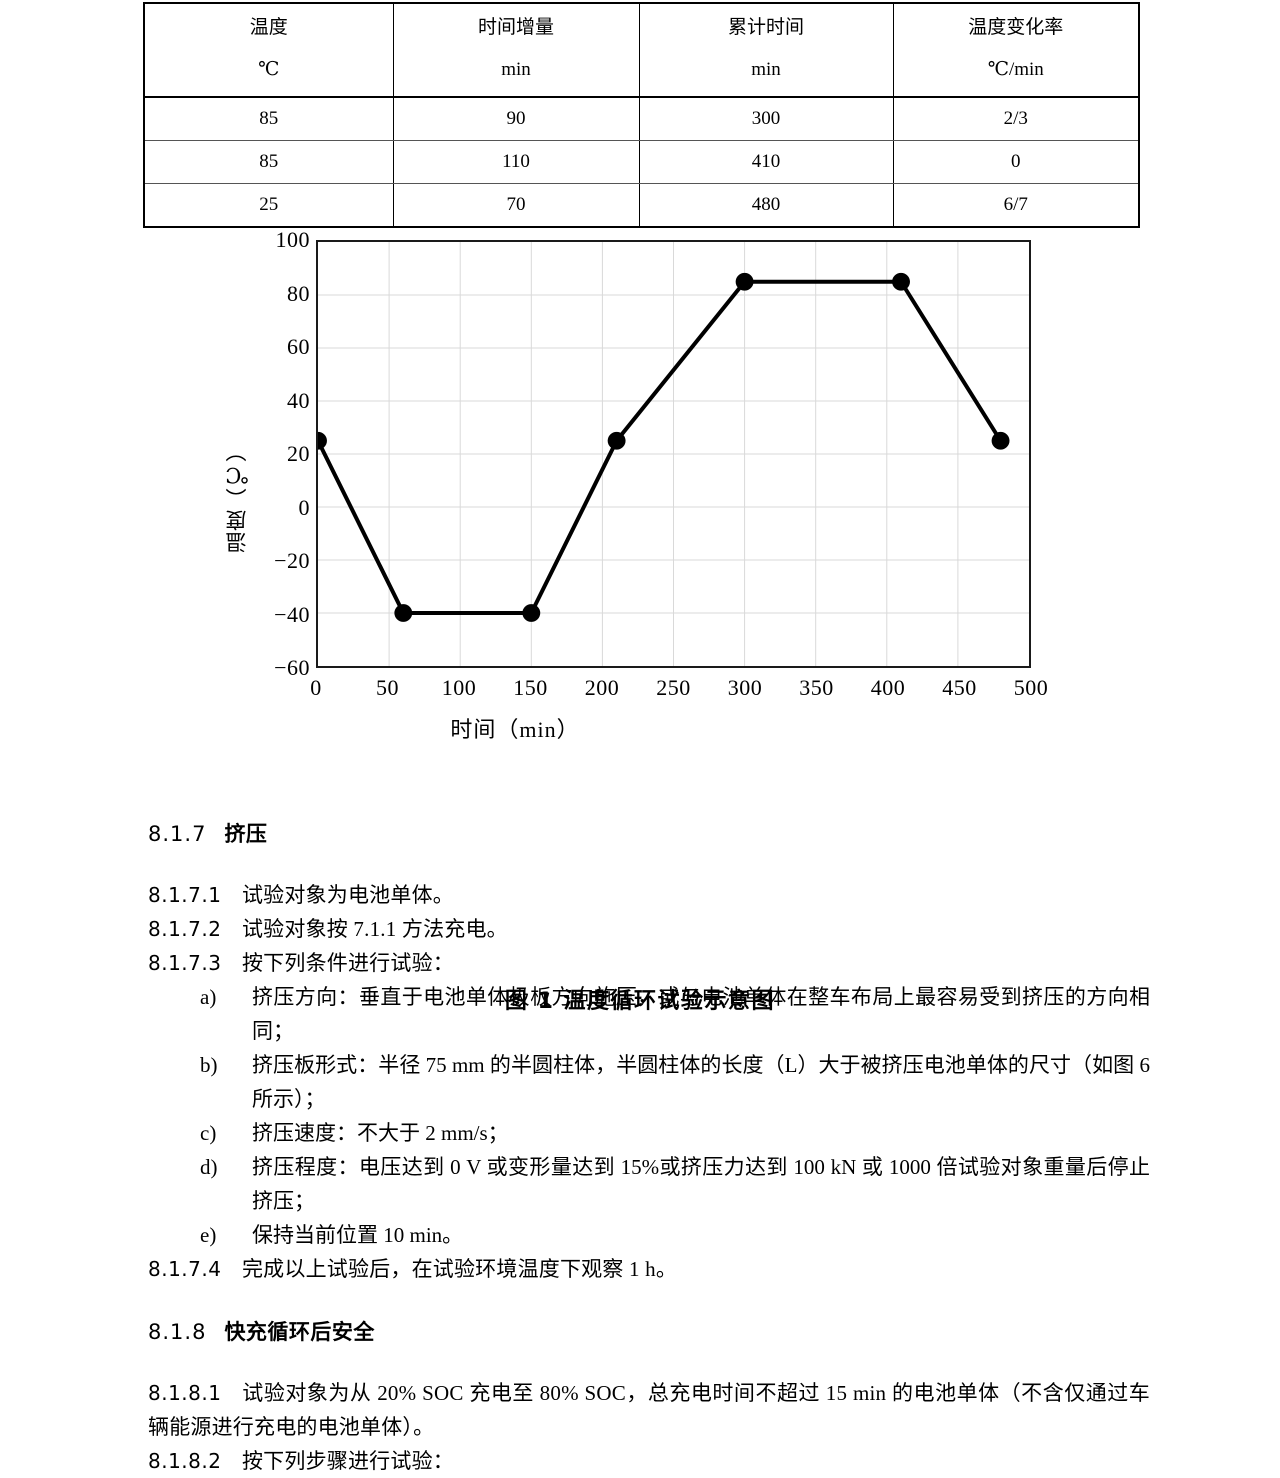  Describe the element at coordinates (246, 834) in the screenshot. I see `heading-title: 挤压` at that location.